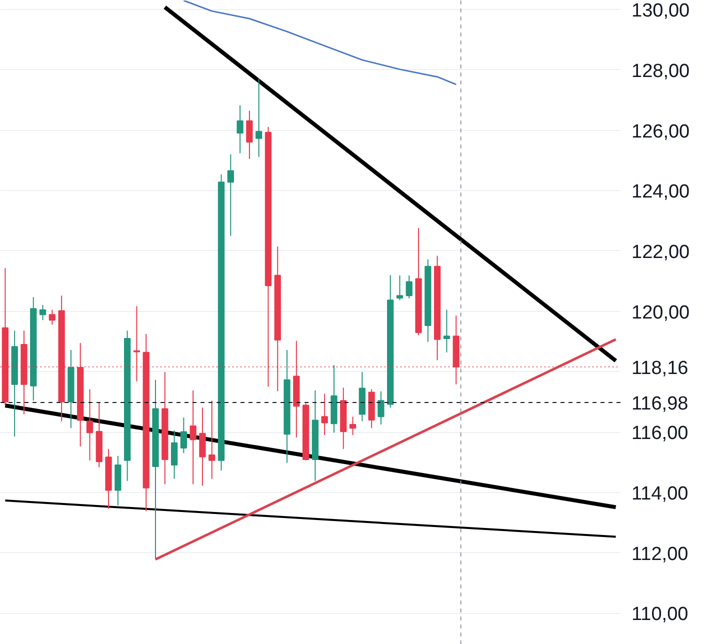  I want to click on y-tick-label: 128,00, so click(661, 71).